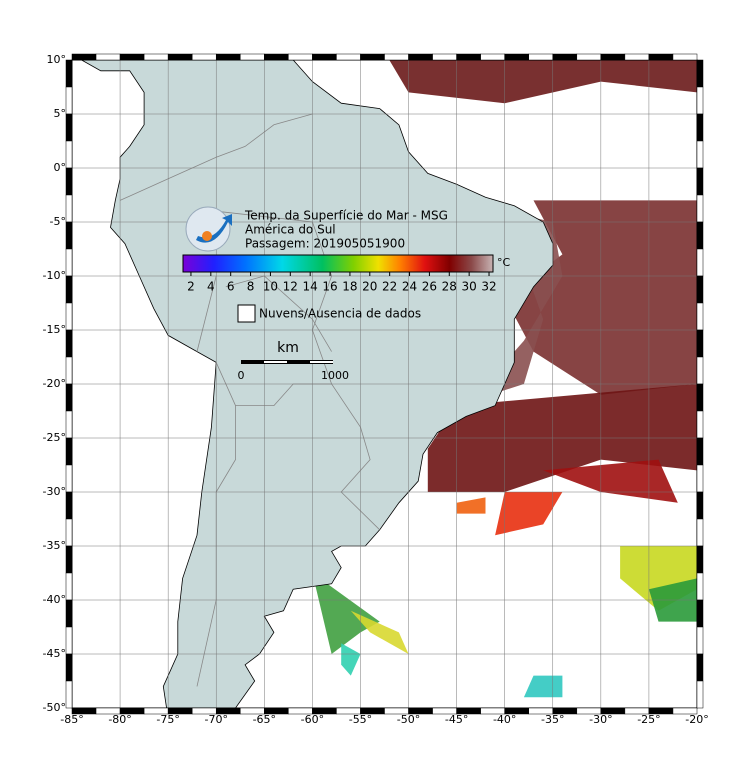  Describe the element at coordinates (211, 287) in the screenshot. I see `colorbar-tick-label: 4` at that location.